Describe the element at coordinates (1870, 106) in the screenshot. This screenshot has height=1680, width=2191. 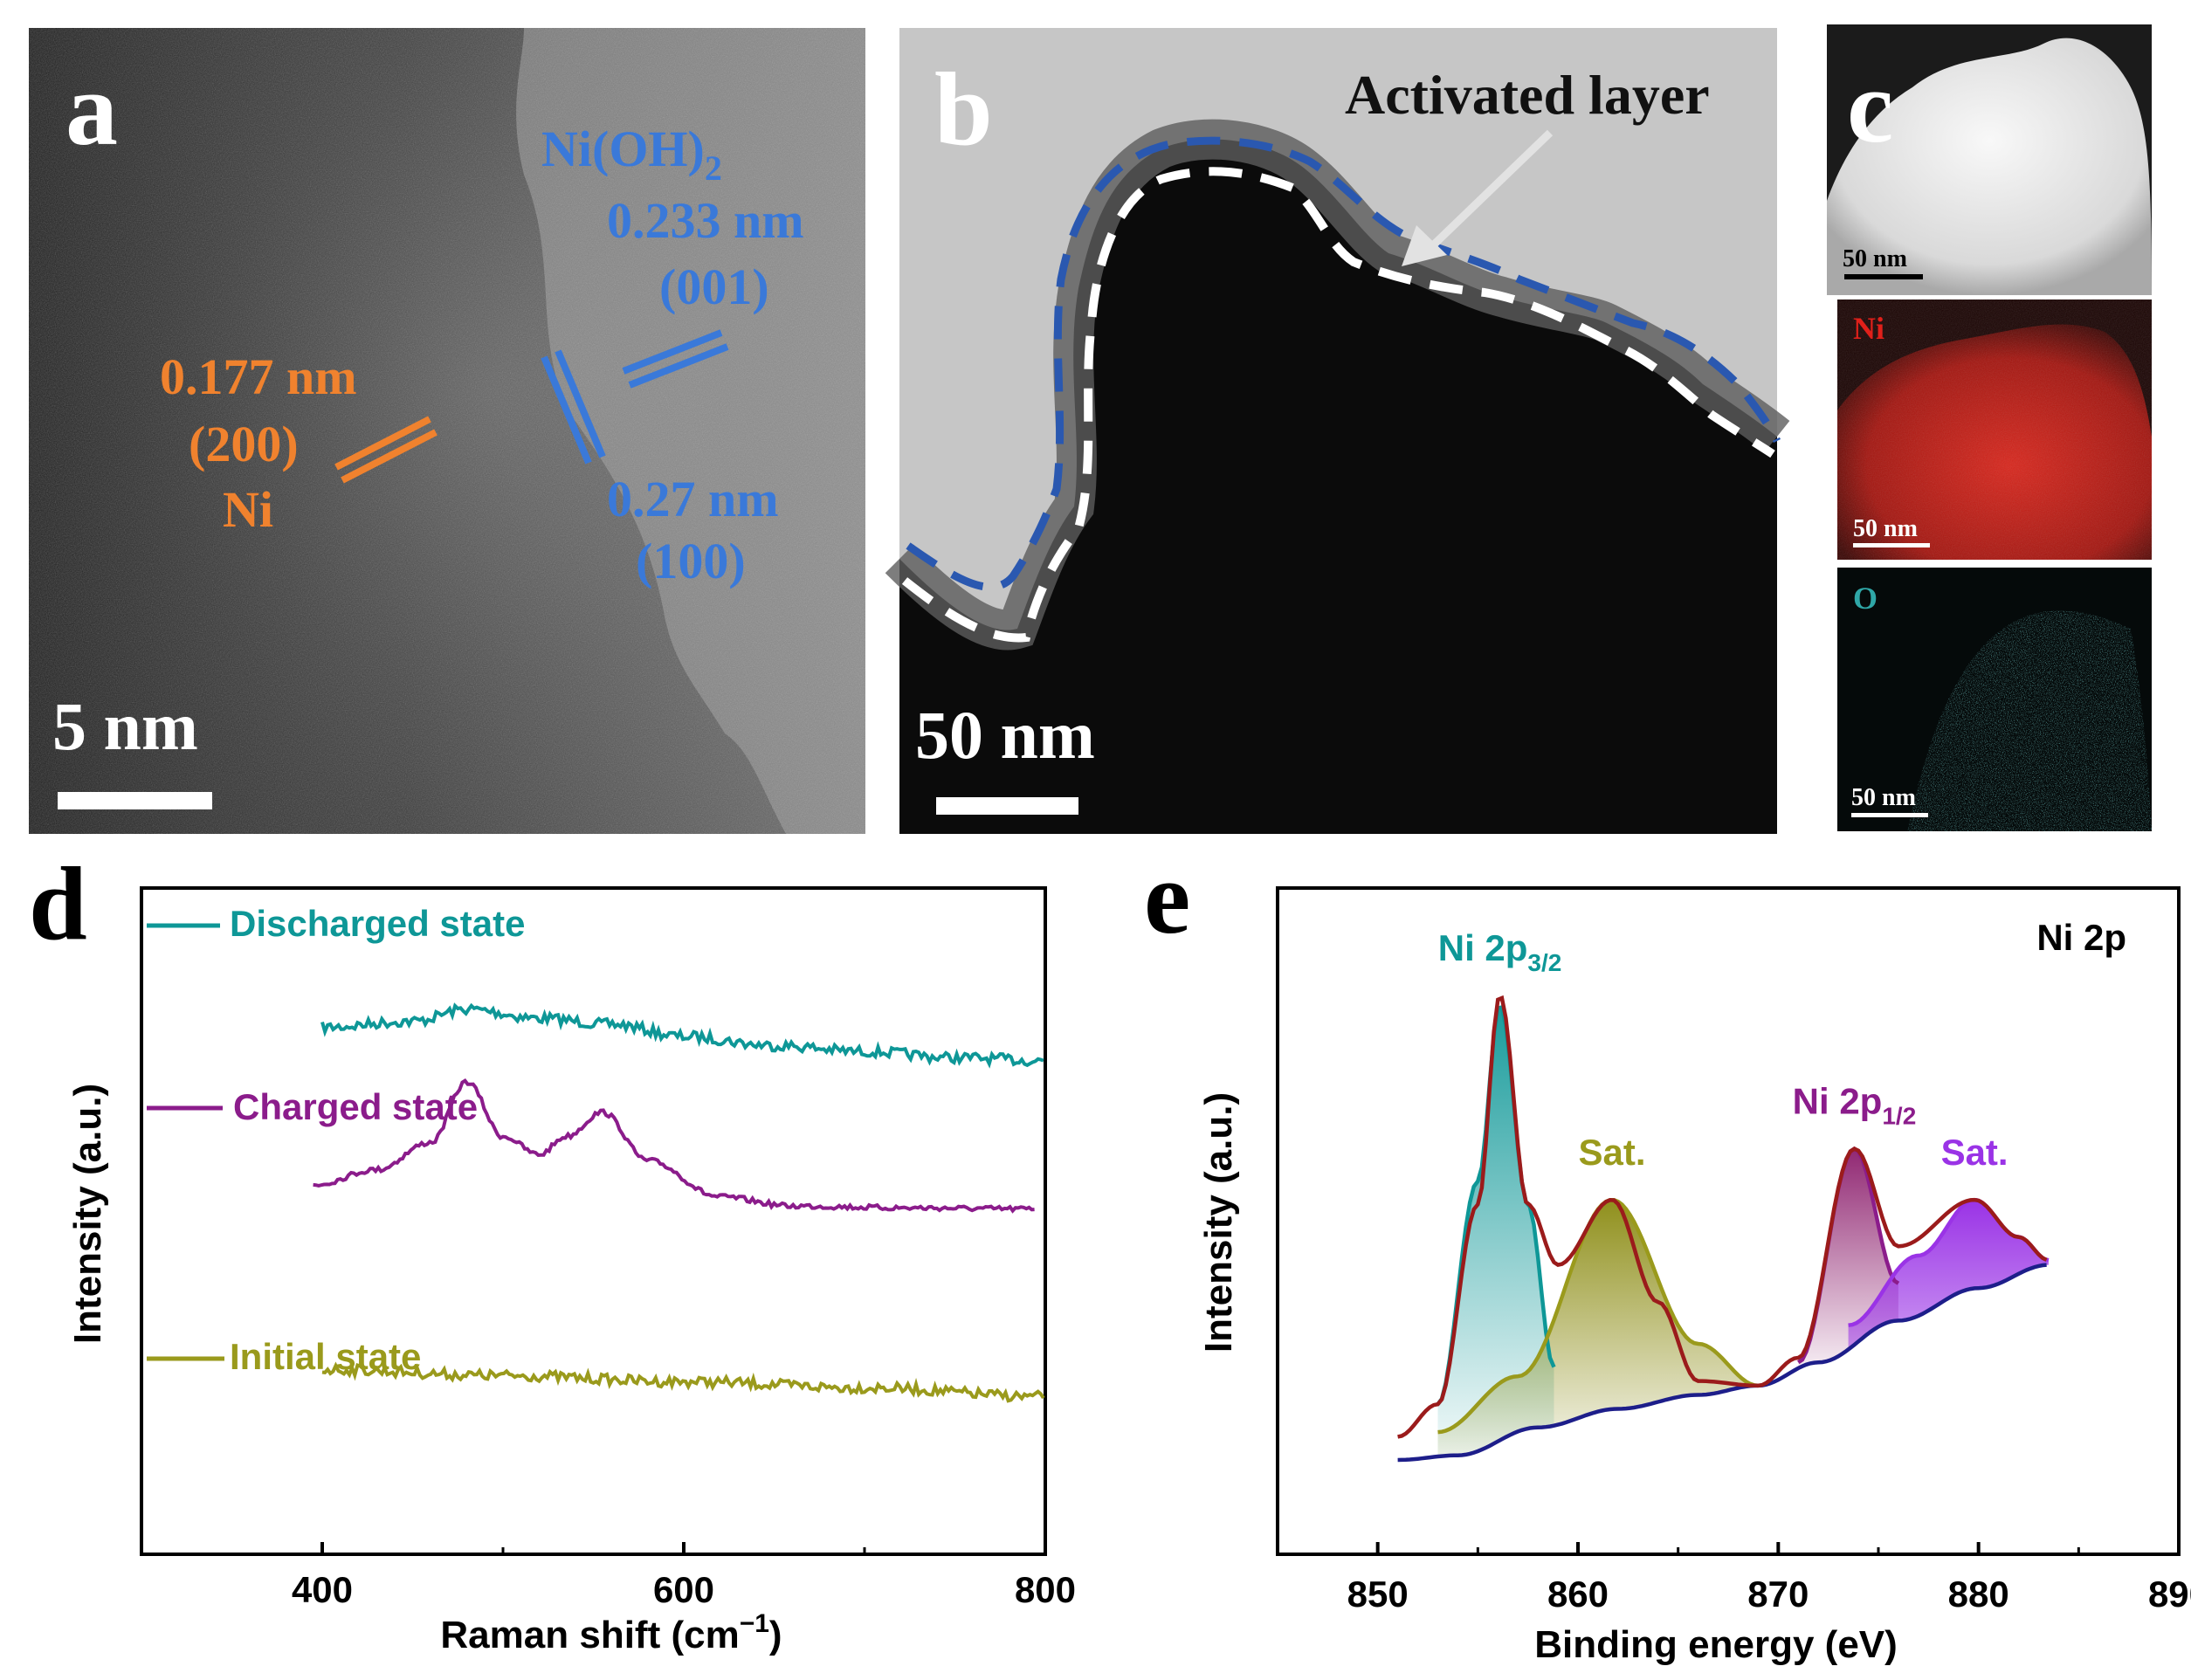
I see `panel-c-label: c` at that location.